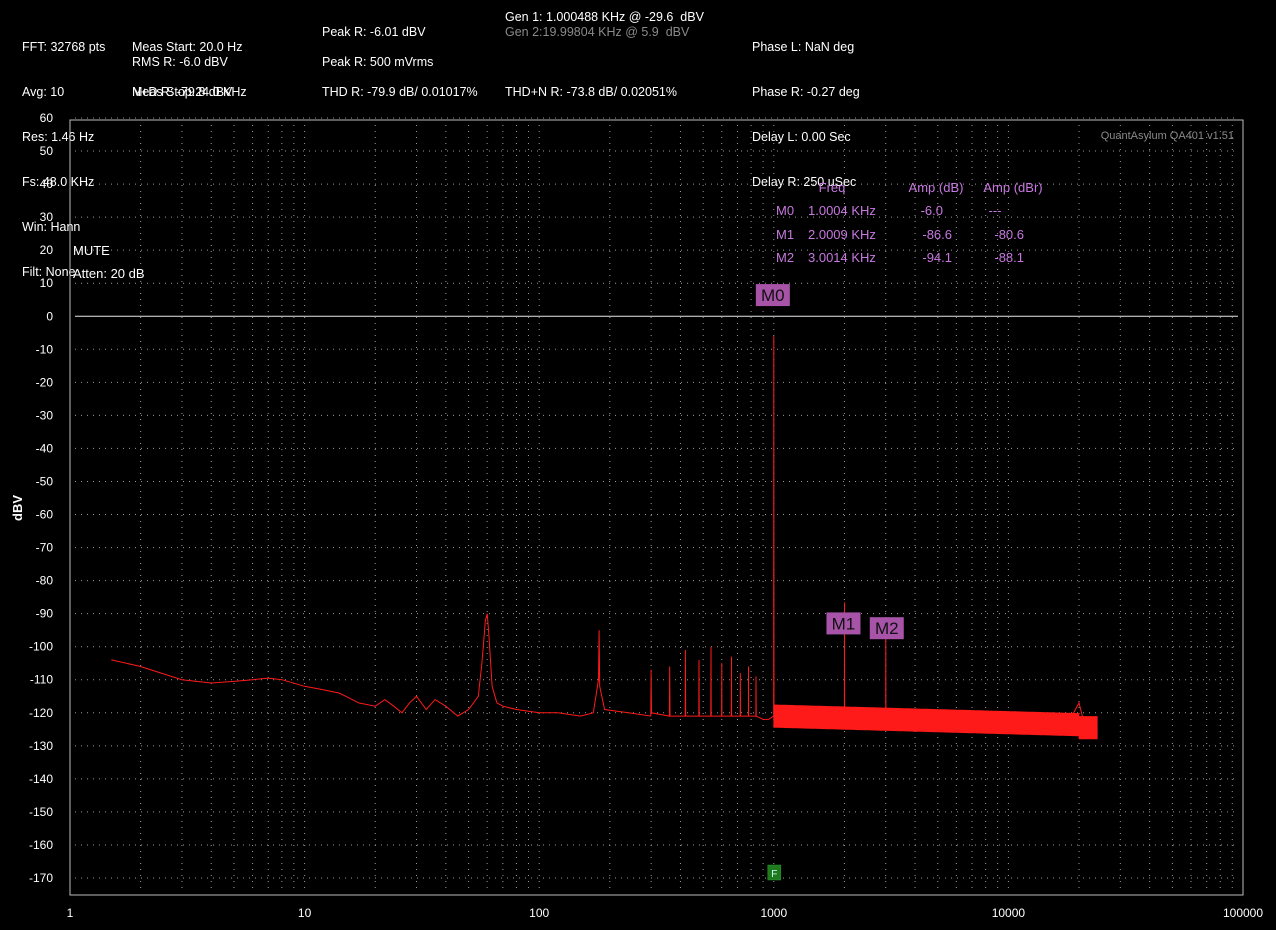  Describe the element at coordinates (539, 913) in the screenshot. I see `x-tick-label: 100` at that location.